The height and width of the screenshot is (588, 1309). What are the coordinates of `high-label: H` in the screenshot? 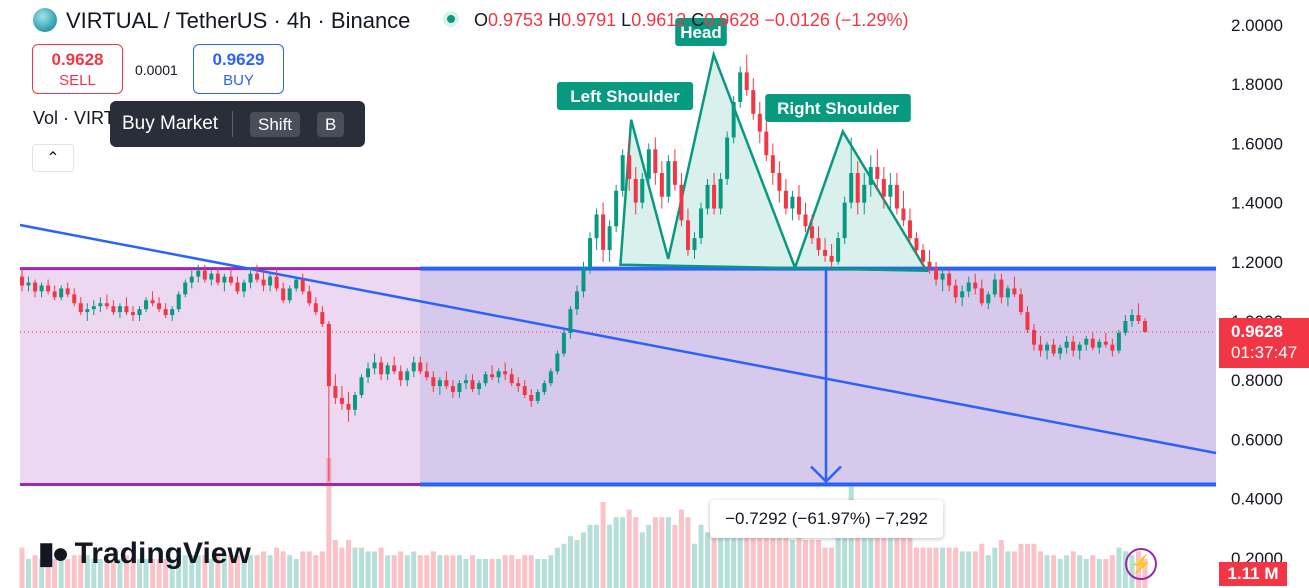 It's located at (555, 20).